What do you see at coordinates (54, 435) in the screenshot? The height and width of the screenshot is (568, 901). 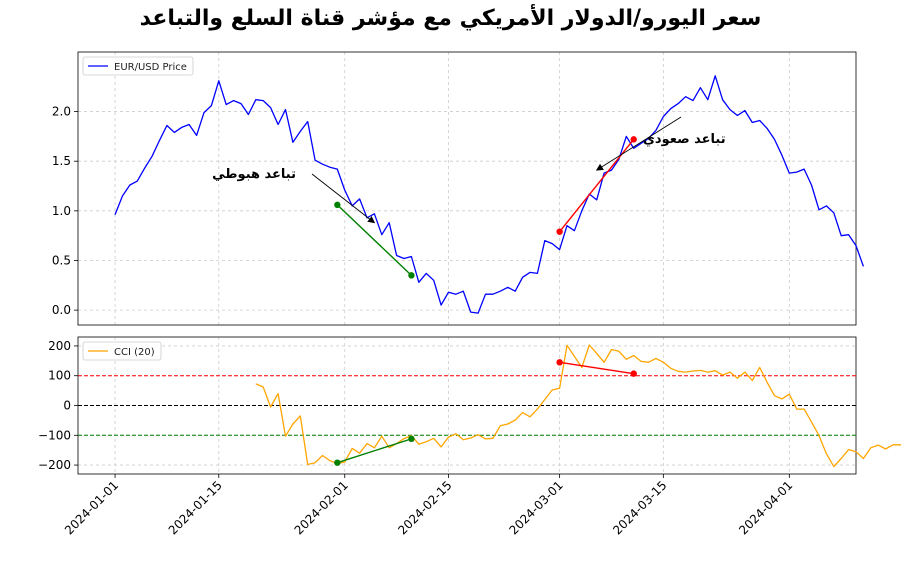 I see `y-tick-label: −100` at bounding box center [54, 435].